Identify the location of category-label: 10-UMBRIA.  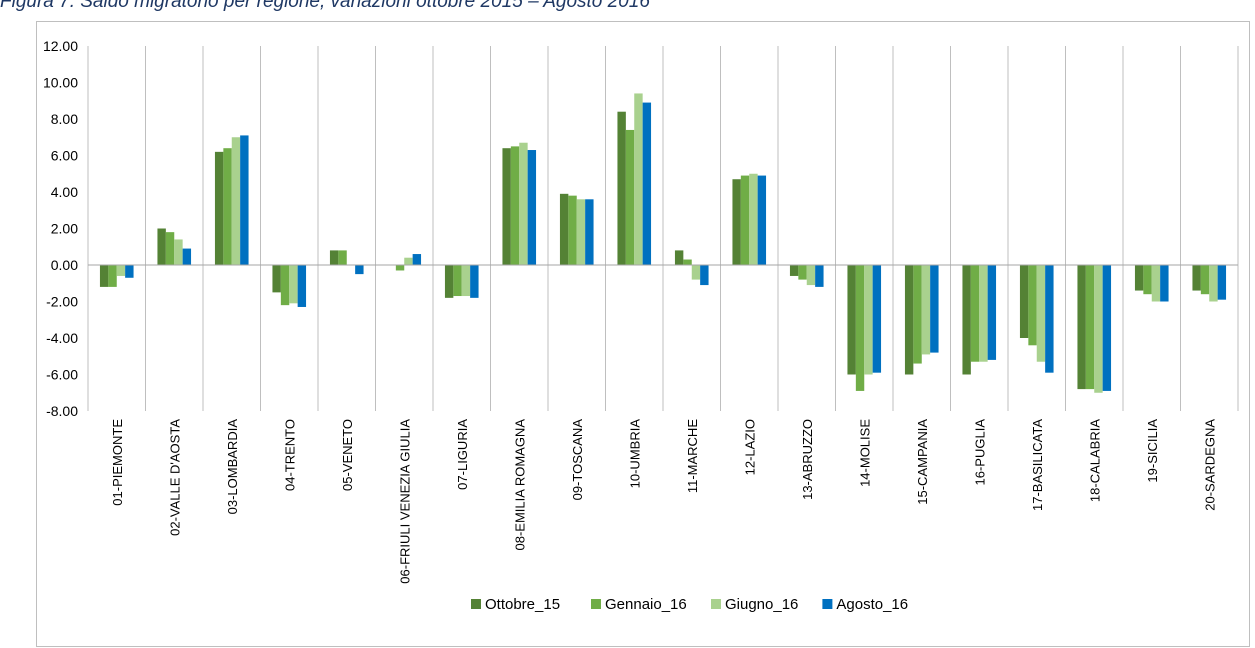
(634, 454).